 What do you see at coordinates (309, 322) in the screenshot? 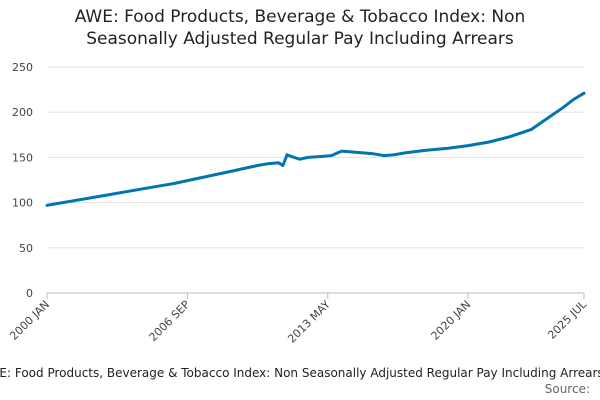
I see `x-tick-label: 2013 MAY` at bounding box center [309, 322].